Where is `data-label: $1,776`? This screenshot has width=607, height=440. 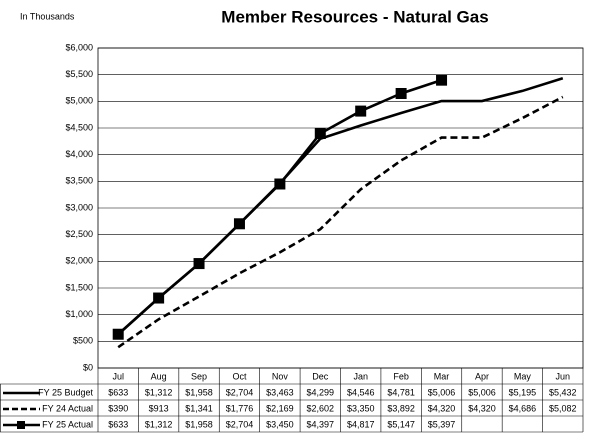
data-label: $1,776 is located at coordinates (240, 408).